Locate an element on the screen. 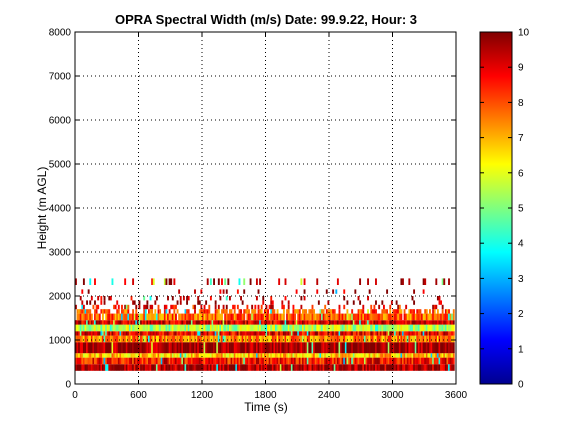 This screenshot has width=576, height=432. x-tick-label: 1800 is located at coordinates (265, 395).